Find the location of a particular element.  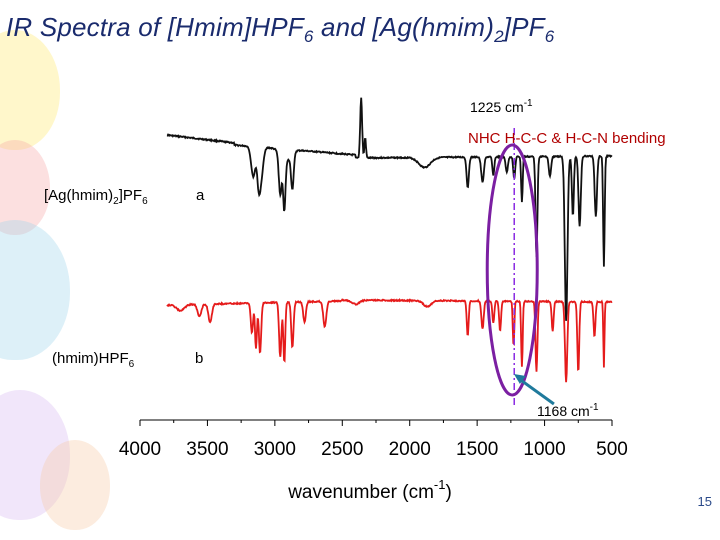

annotation-1168: 1168 cm-1 is located at coordinates (568, 410).